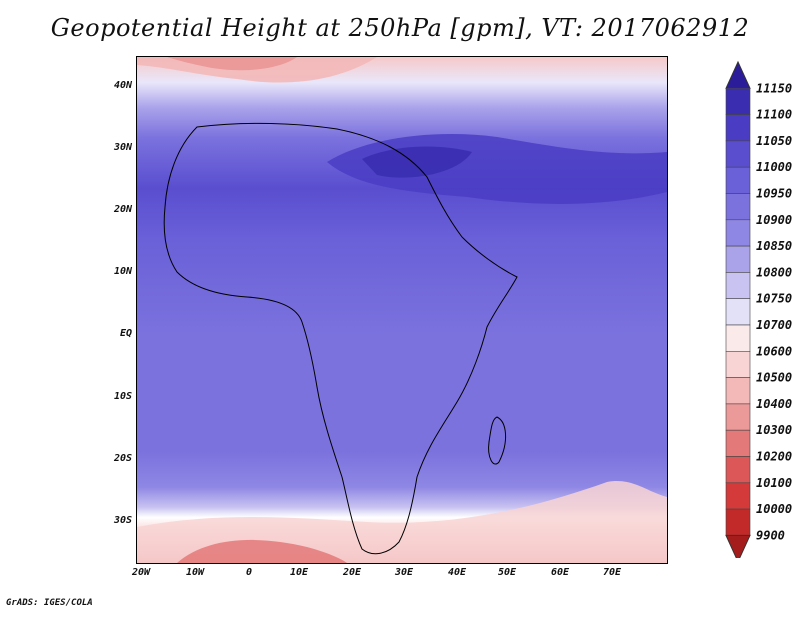 The image size is (800, 618). What do you see at coordinates (738, 548) in the screenshot?
I see `colorbar-bottom-arrow` at bounding box center [738, 548].